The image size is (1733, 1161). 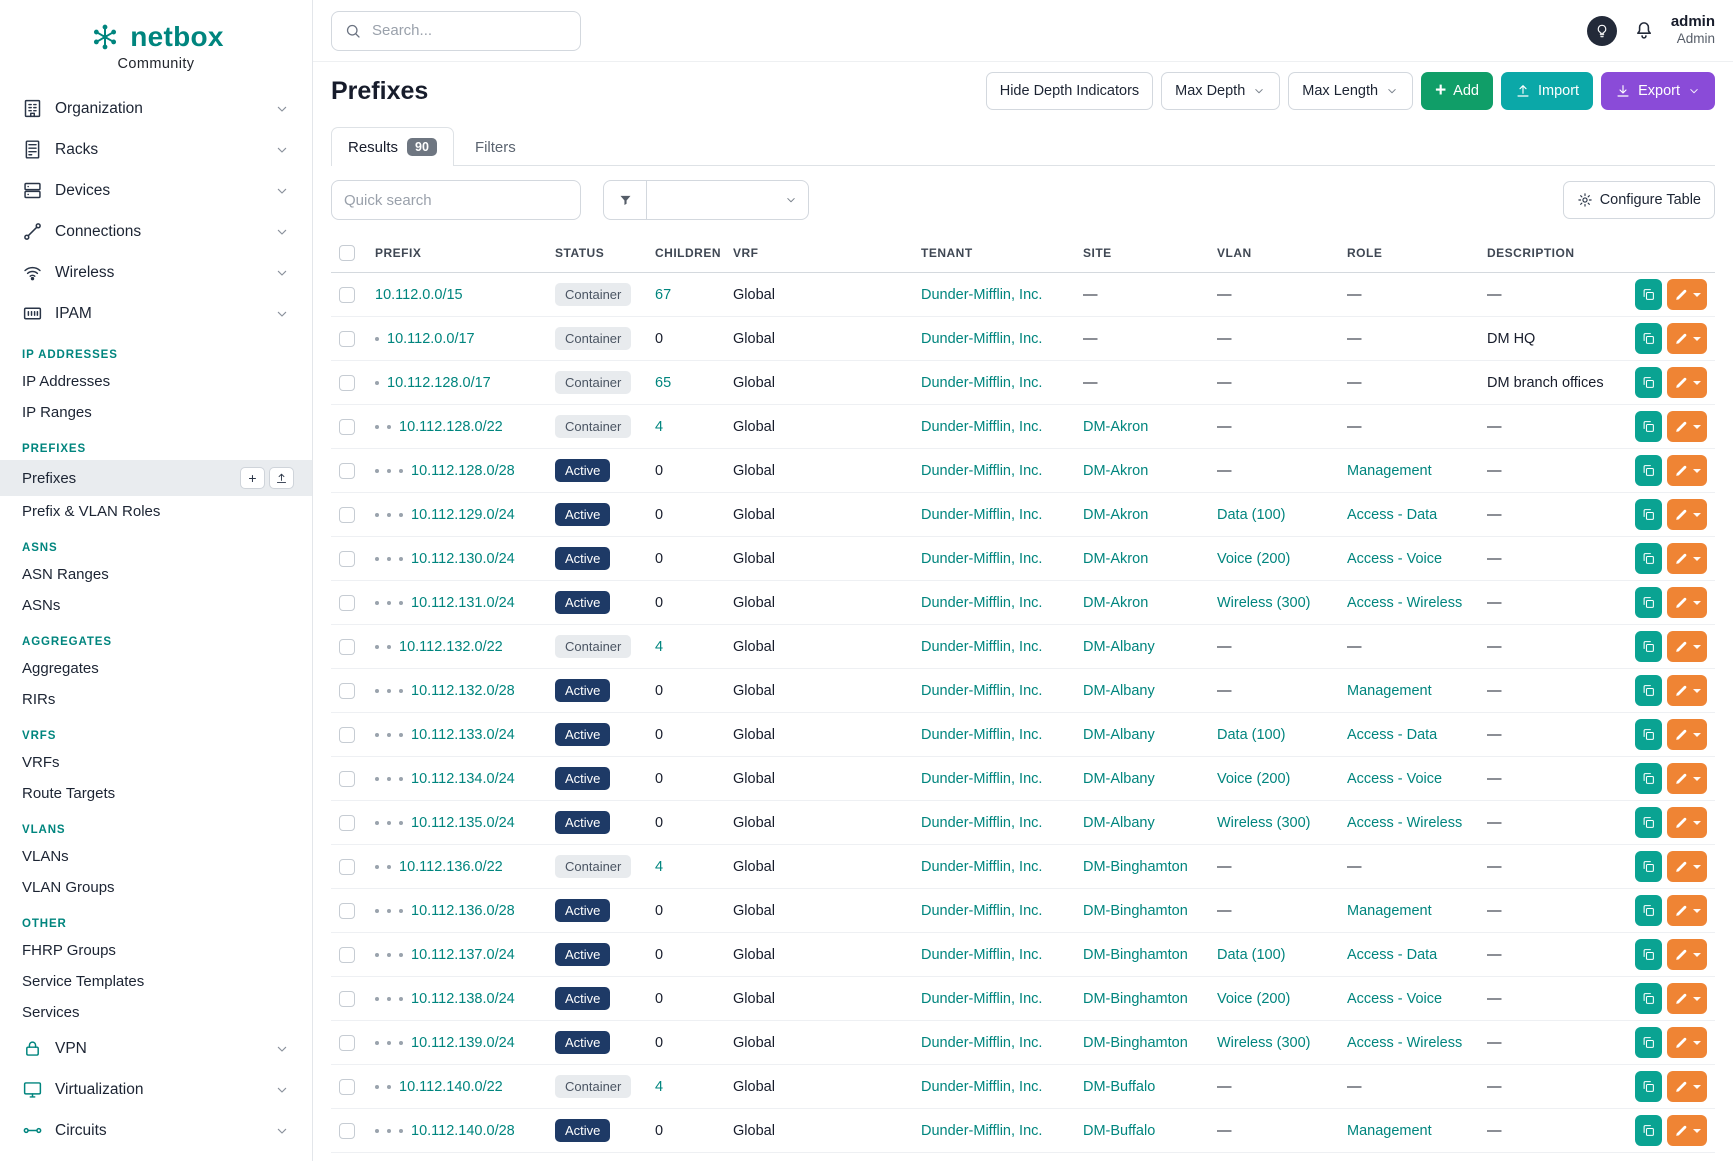 I want to click on prefix-link: 10.112.135.0/24, so click(x=463, y=822).